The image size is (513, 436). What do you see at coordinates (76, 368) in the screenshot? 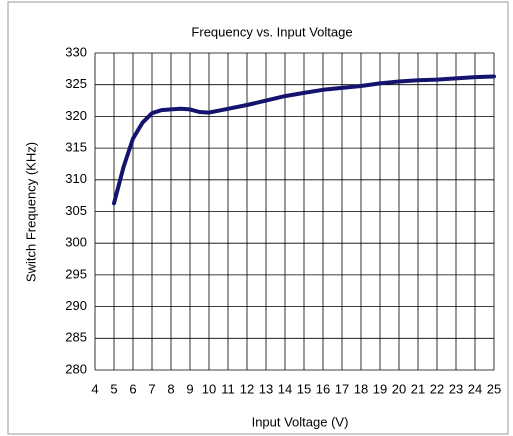
I see `y-tick-label: 280` at bounding box center [76, 368].